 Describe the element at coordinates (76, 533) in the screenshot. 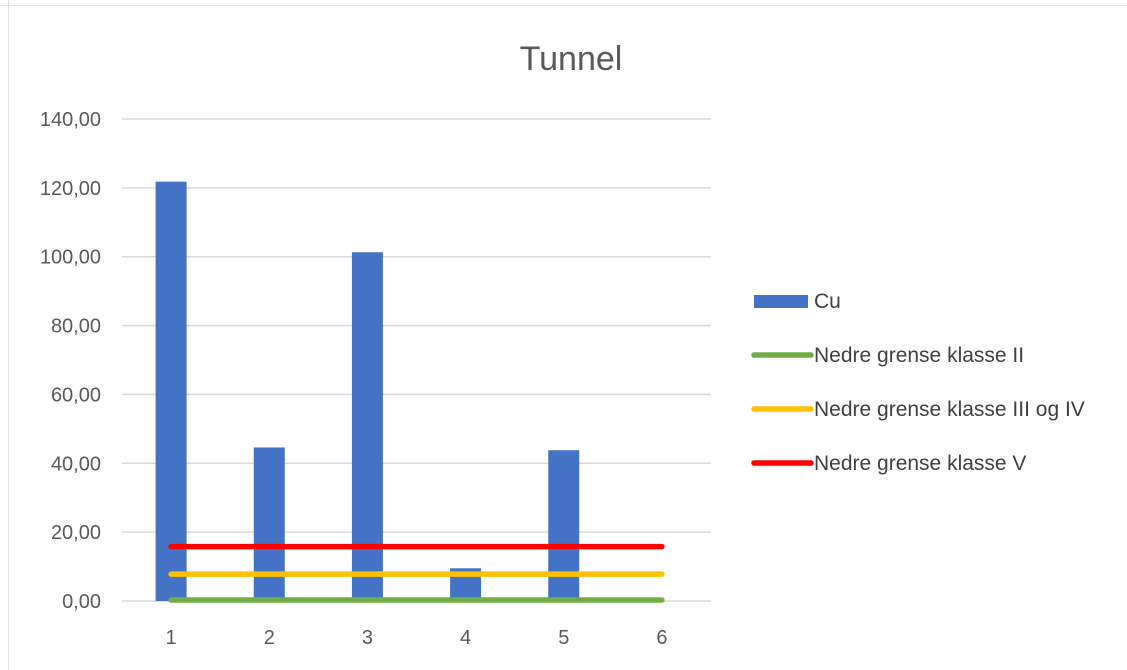

I see `y-tick-label: 20,00` at that location.